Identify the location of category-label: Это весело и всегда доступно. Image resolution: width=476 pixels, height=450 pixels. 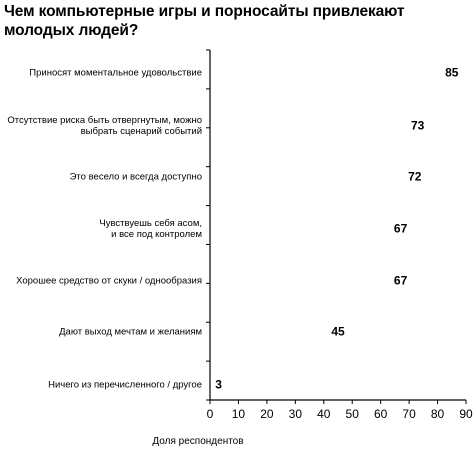
(136, 177).